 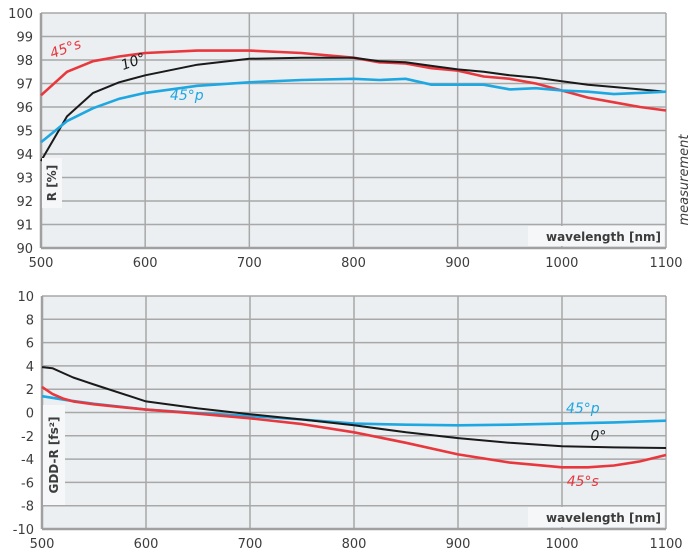 I want to click on y-tick-label: 94, so click(x=24, y=155).